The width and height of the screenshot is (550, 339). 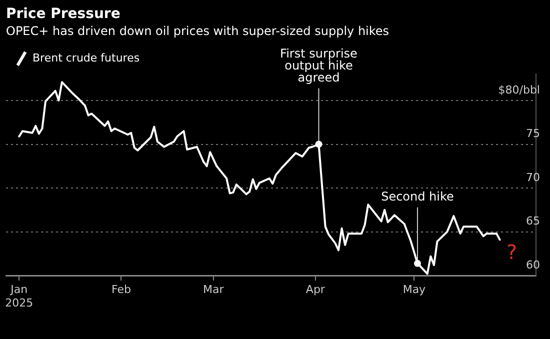 I want to click on y-tick-label: 75, so click(x=533, y=133).